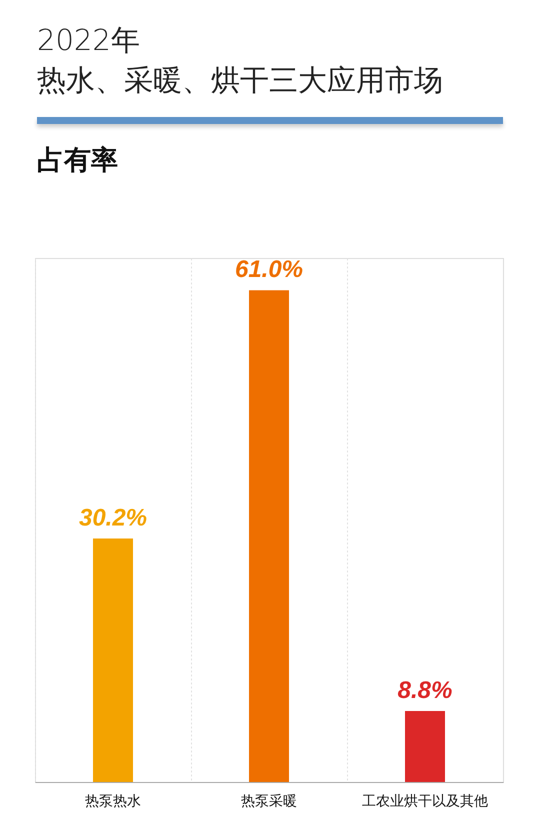  What do you see at coordinates (89, 40) in the screenshot?
I see `chart-title: 2022年` at bounding box center [89, 40].